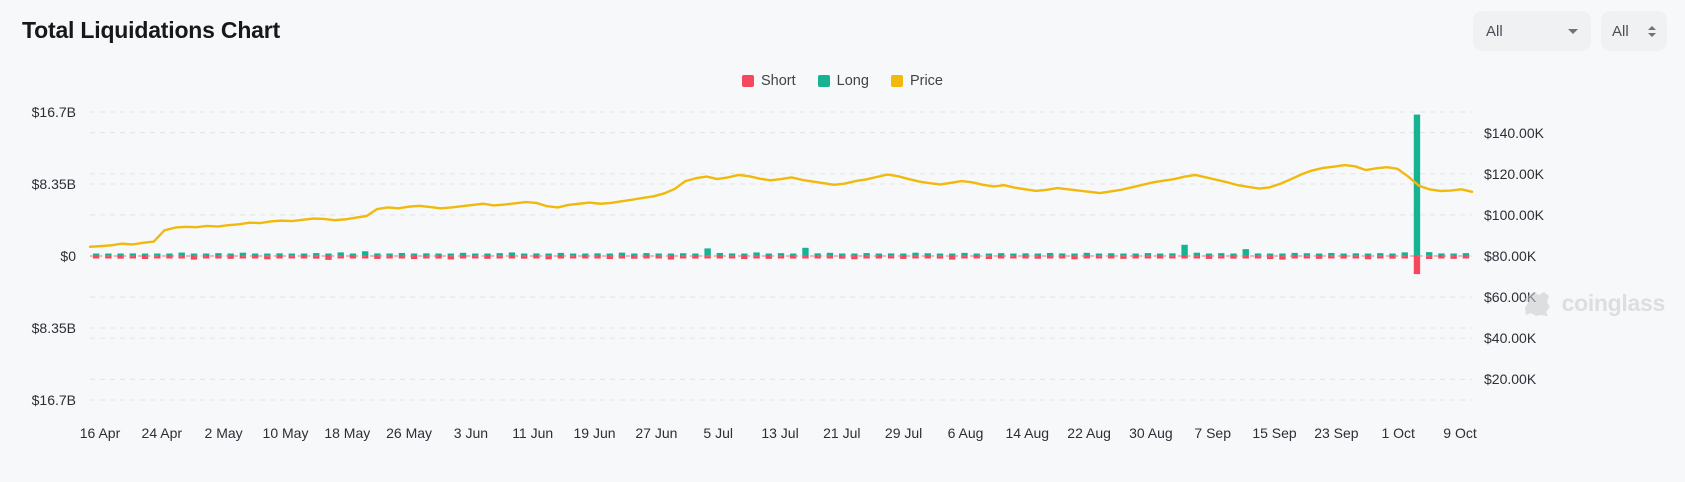 This screenshot has width=1685, height=482. What do you see at coordinates (1652, 31) in the screenshot?
I see `chevron-up-down-icon` at bounding box center [1652, 31].